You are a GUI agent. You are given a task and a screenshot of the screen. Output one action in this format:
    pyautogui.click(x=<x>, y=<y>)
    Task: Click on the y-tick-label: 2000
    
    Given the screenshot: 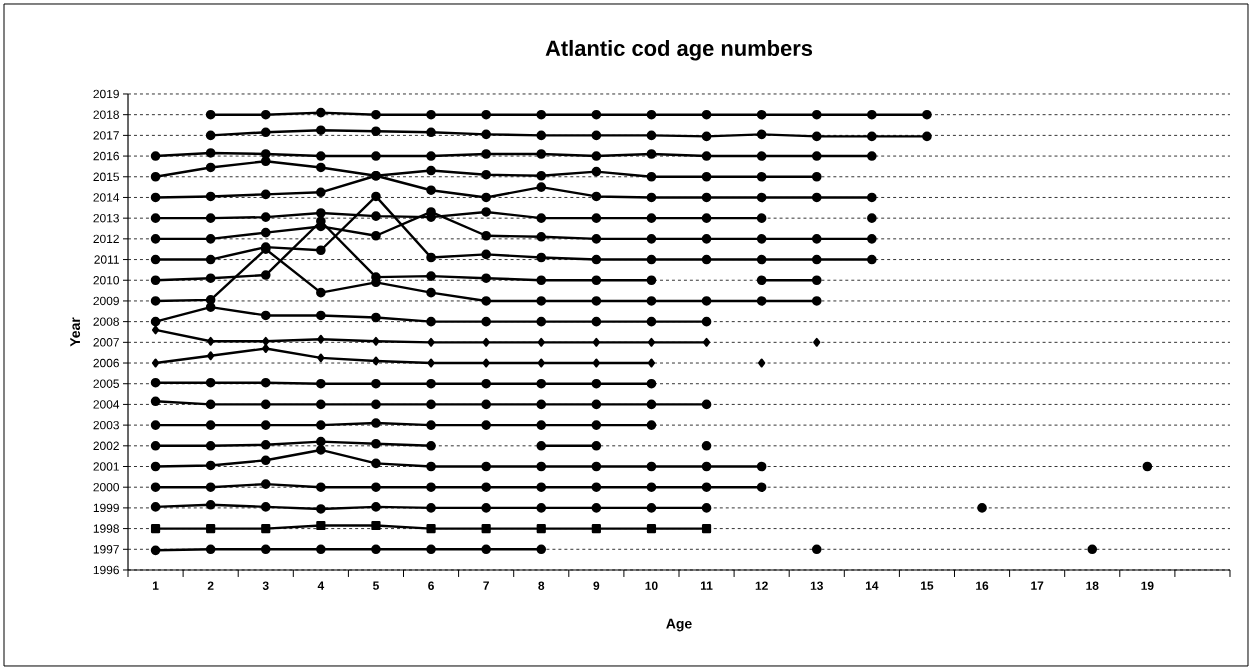 What is the action you would take?
    pyautogui.click(x=106, y=487)
    